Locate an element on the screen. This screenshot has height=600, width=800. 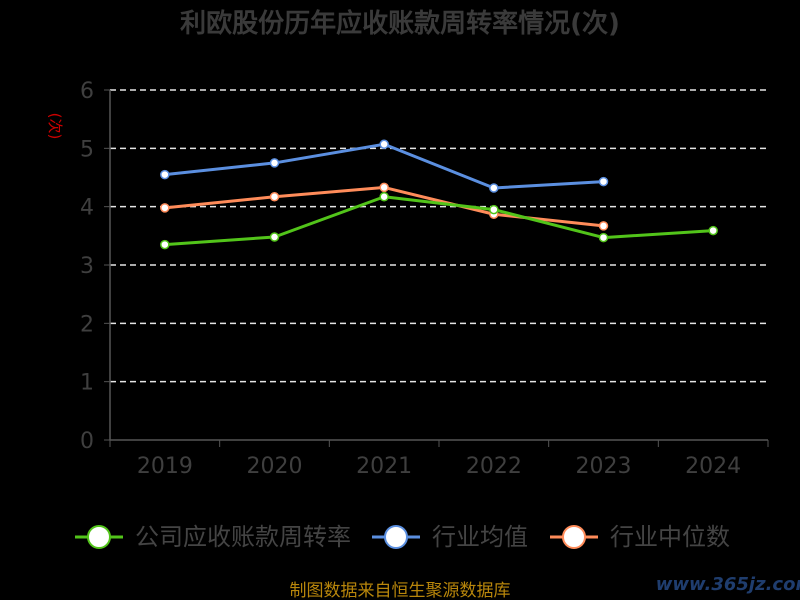
y-tick-label: 3 is located at coordinates (87, 266).